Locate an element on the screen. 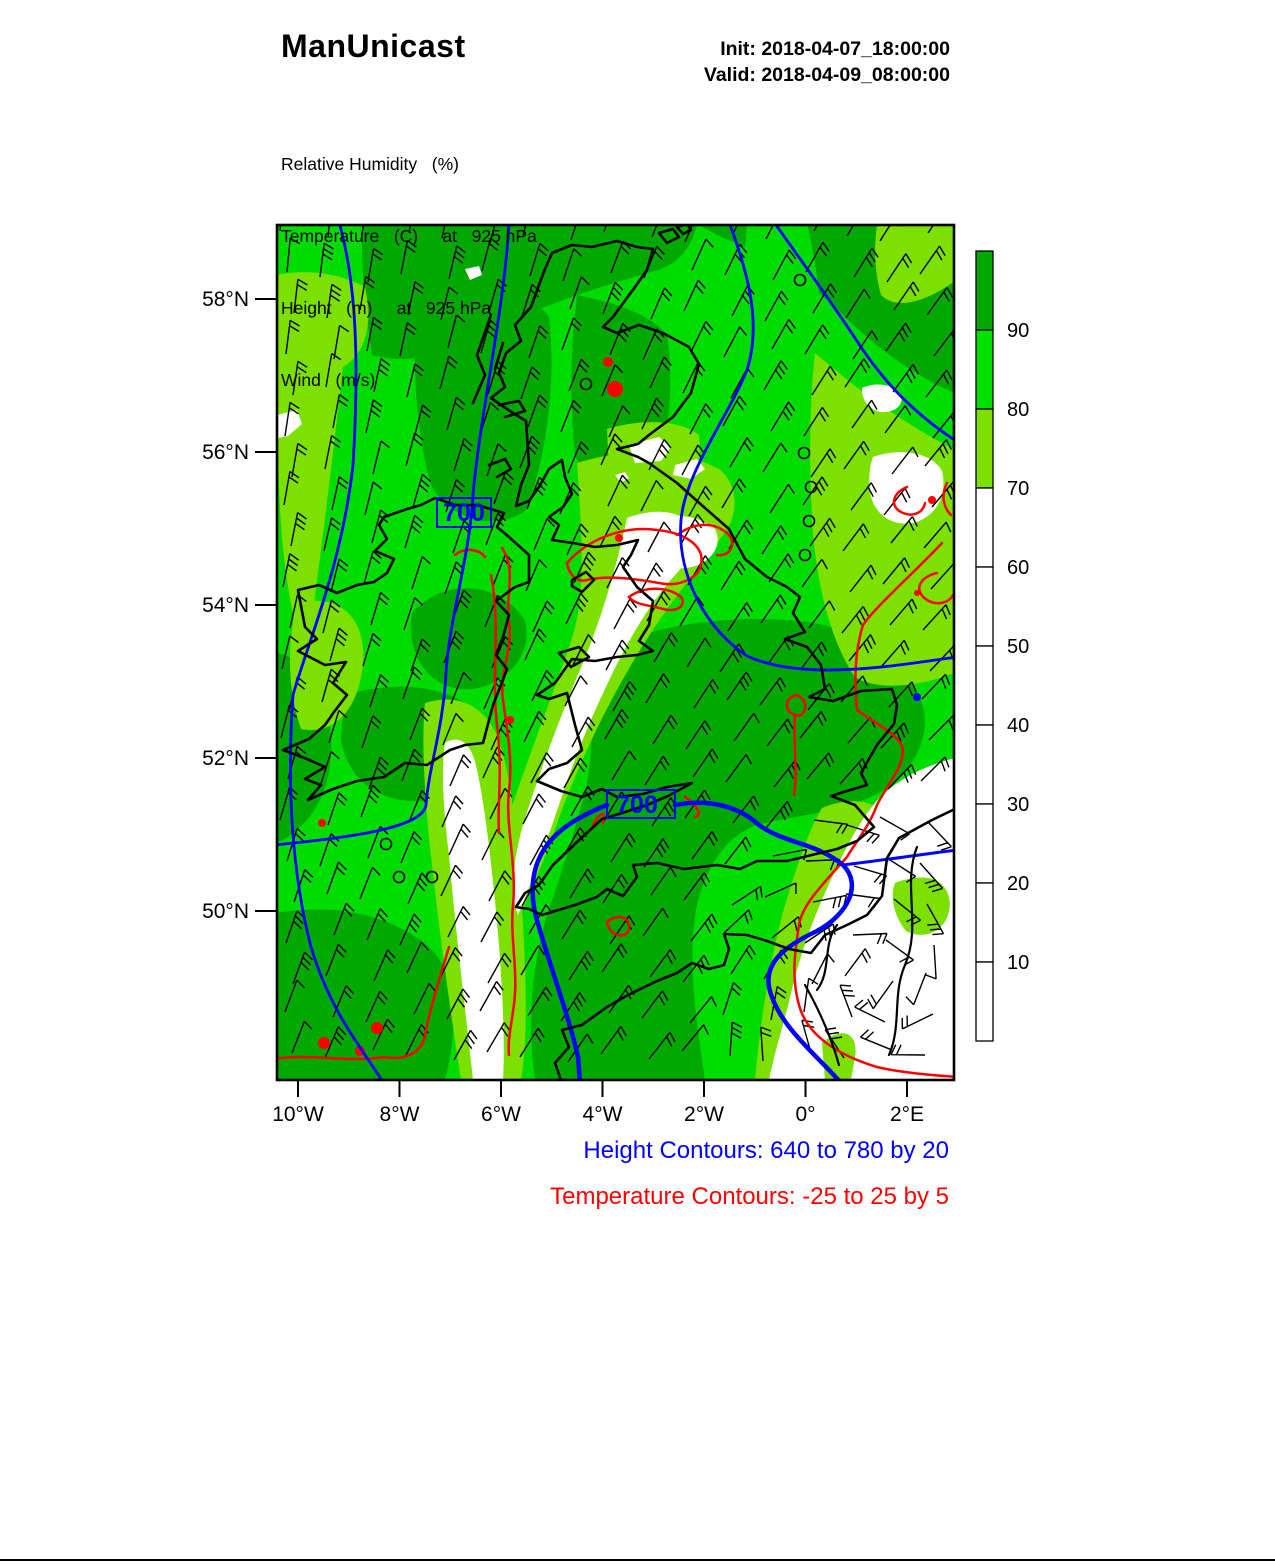 This screenshot has height=1566, width=1275. lon-label-2w: 2°W is located at coordinates (704, 1114).